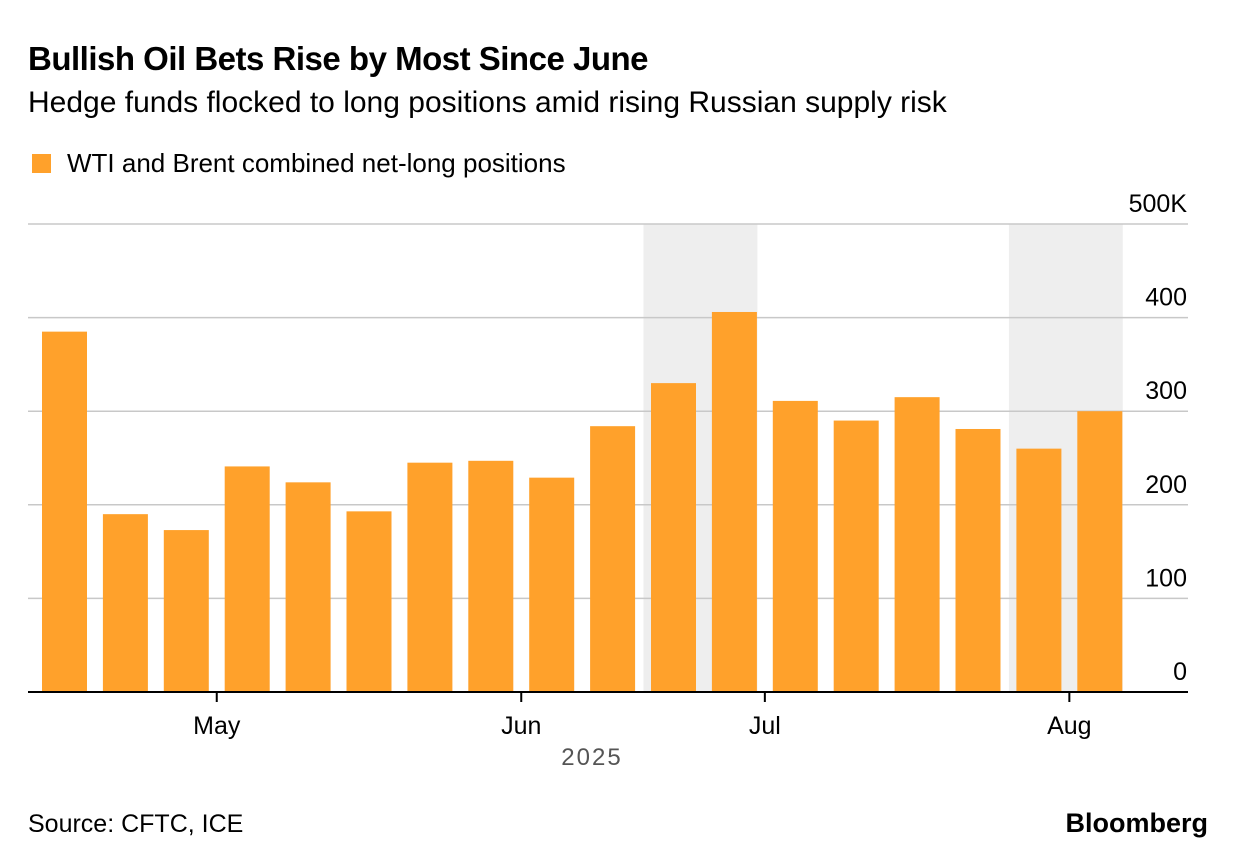 The height and width of the screenshot is (868, 1237). Describe the element at coordinates (1166, 298) in the screenshot. I see `y-tick-label: 400` at that location.